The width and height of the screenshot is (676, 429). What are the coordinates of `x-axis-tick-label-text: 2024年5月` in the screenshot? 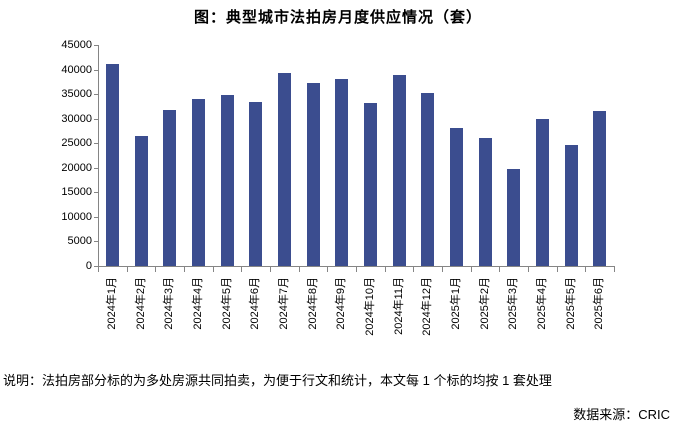 It's located at (226, 303).